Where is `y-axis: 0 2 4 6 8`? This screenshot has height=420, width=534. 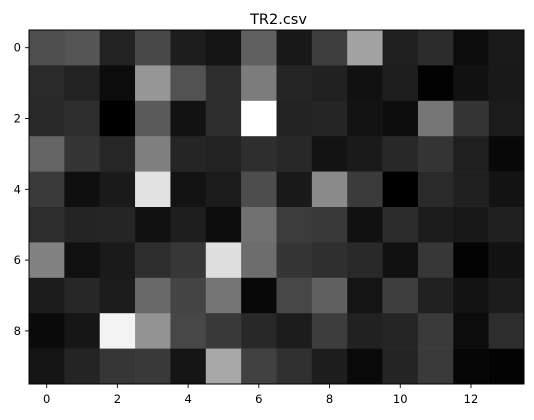 y-axis: 0 2 4 6 8 is located at coordinates (21, 189).